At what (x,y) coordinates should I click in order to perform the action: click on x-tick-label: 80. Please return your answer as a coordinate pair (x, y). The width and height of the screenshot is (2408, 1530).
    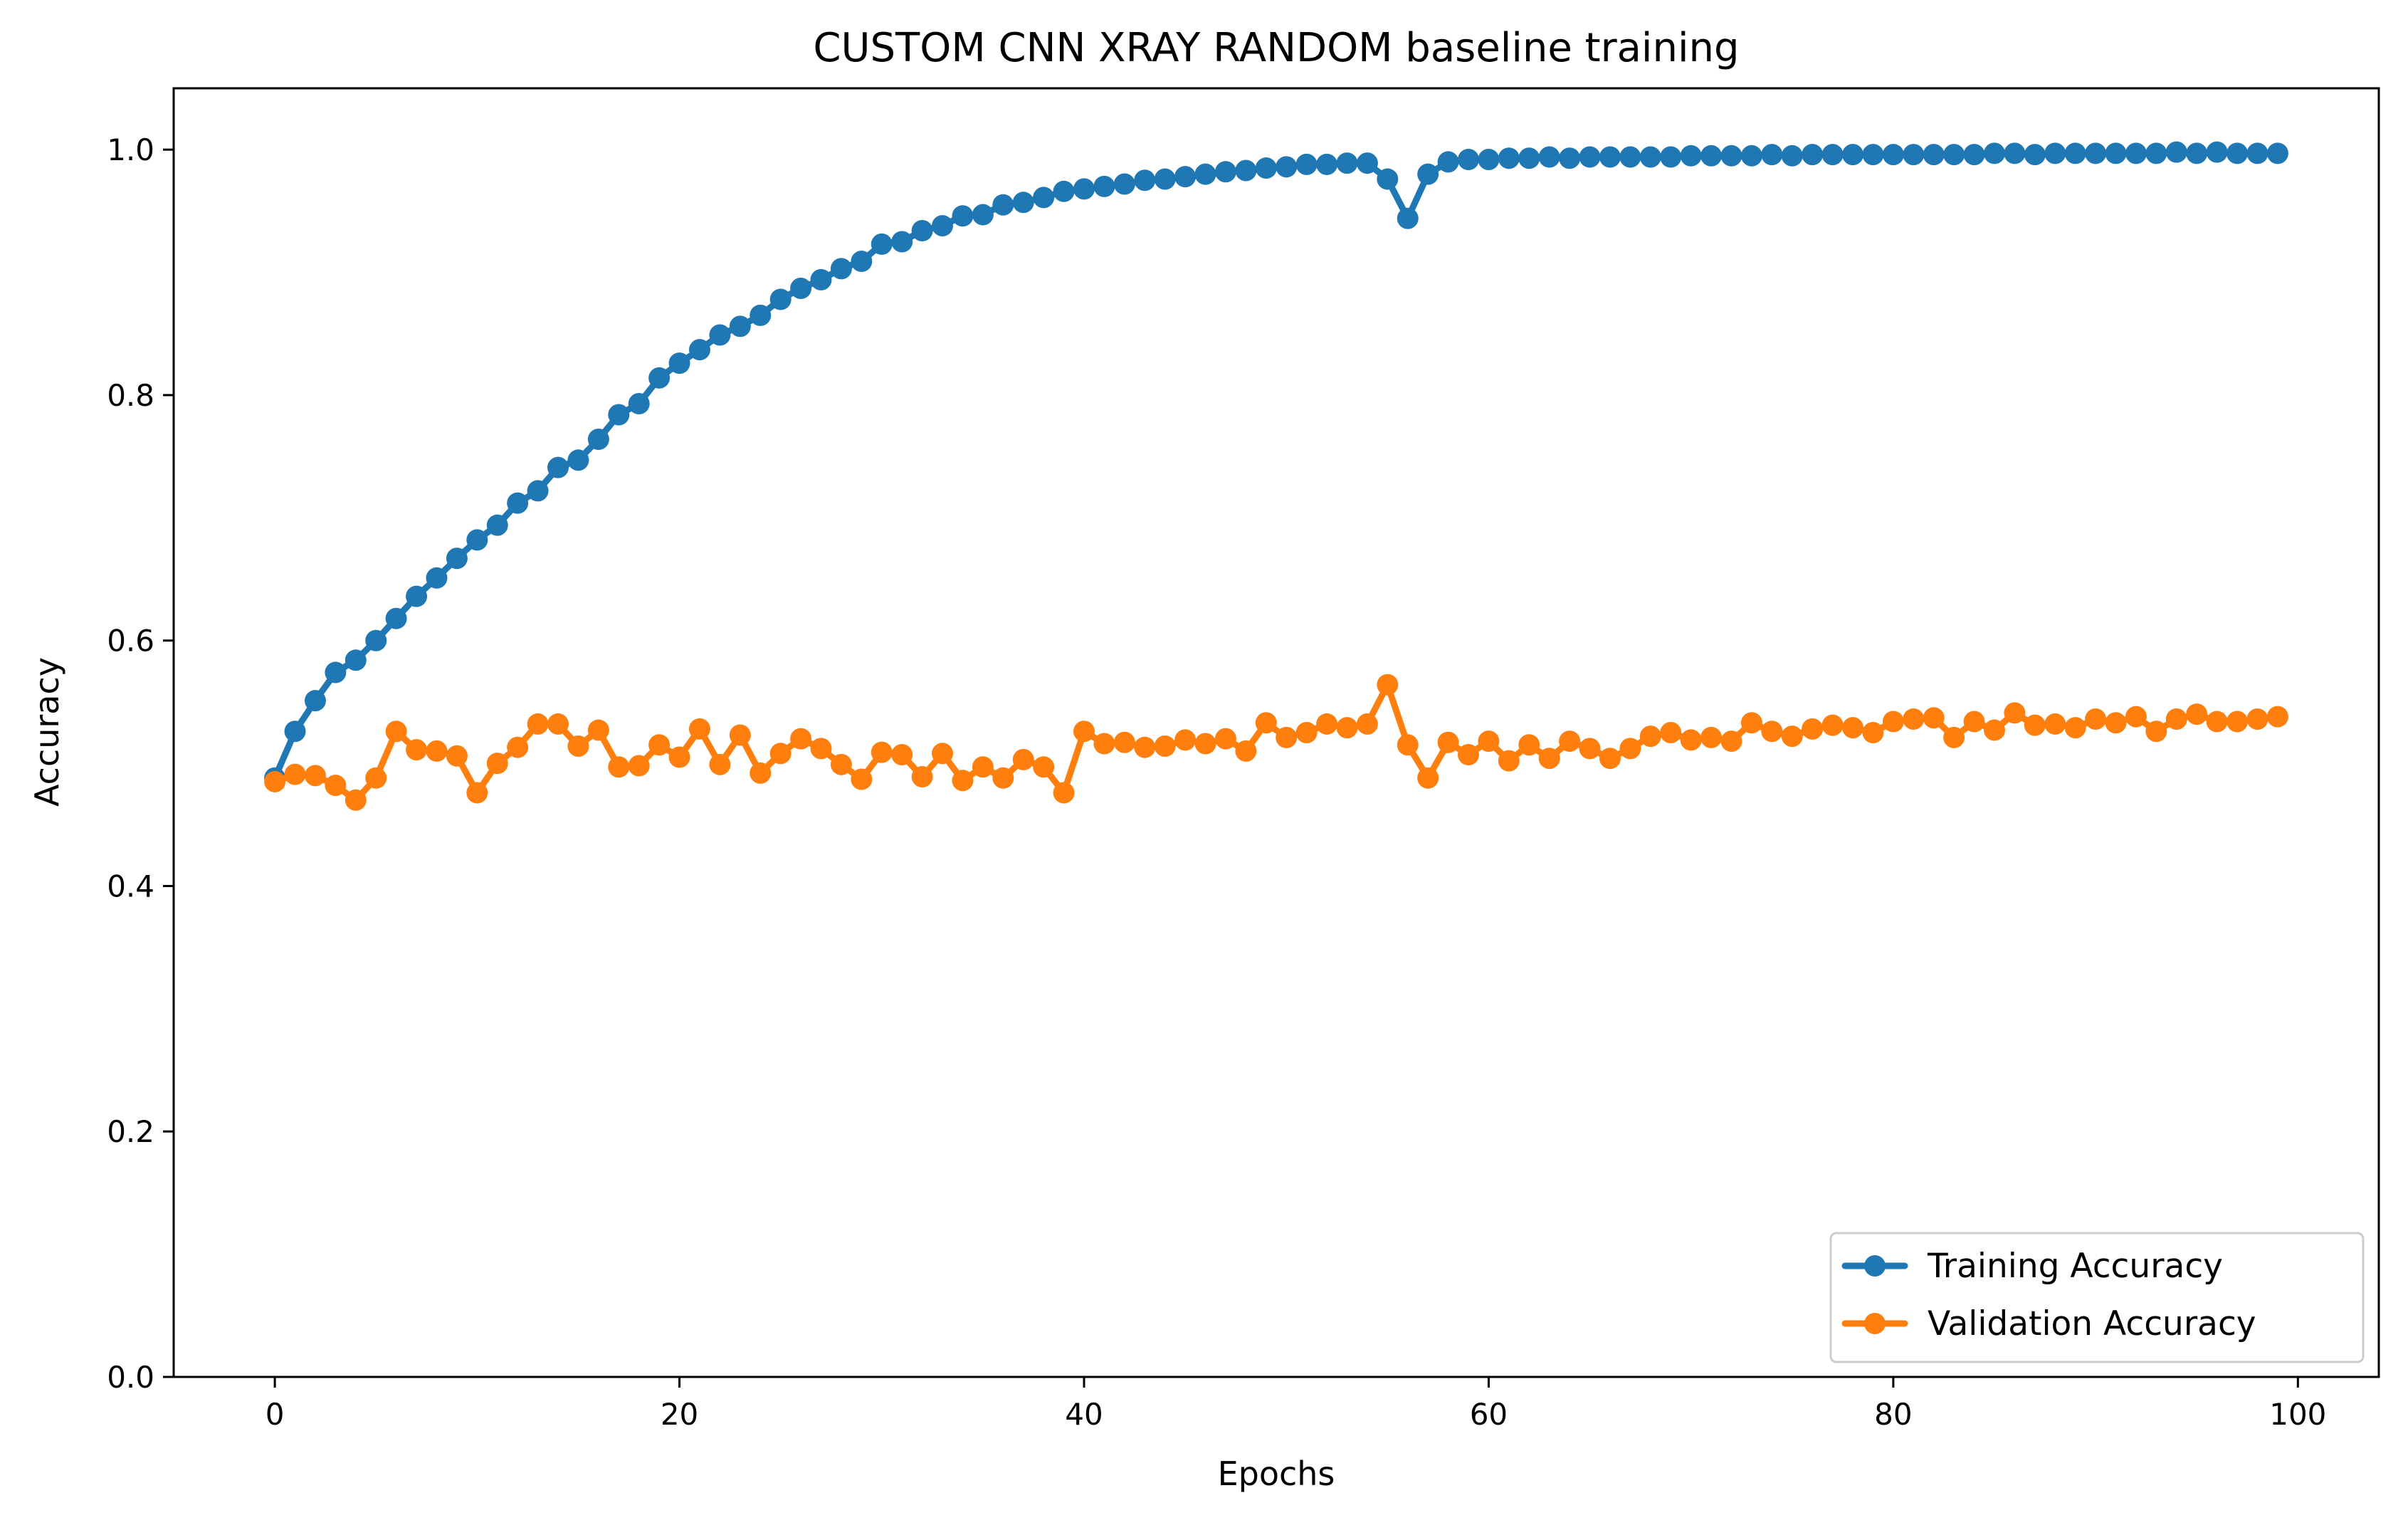
    Looking at the image, I should click on (1893, 1414).